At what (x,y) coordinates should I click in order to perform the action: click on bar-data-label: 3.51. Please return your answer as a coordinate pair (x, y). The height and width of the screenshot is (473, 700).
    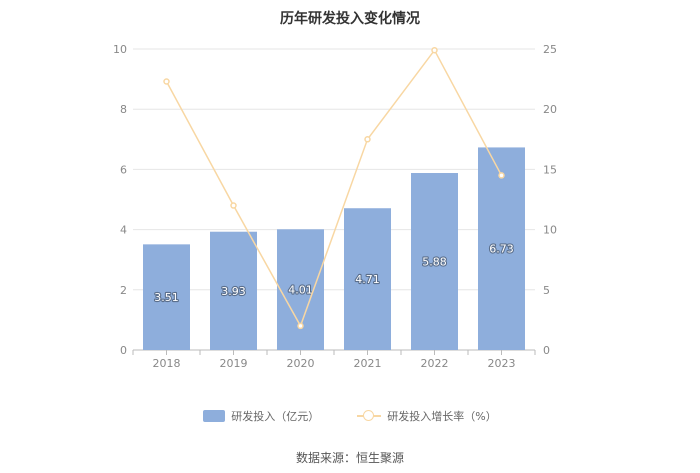
    Looking at the image, I should click on (166, 297).